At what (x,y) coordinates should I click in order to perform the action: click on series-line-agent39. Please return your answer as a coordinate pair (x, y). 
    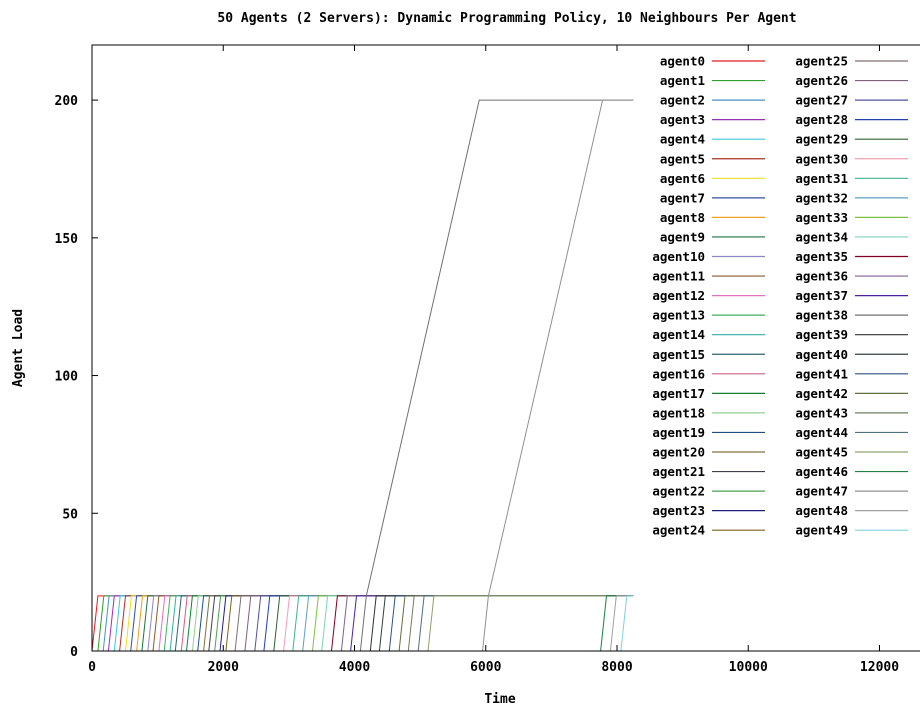
    Looking at the image, I should click on (501, 623).